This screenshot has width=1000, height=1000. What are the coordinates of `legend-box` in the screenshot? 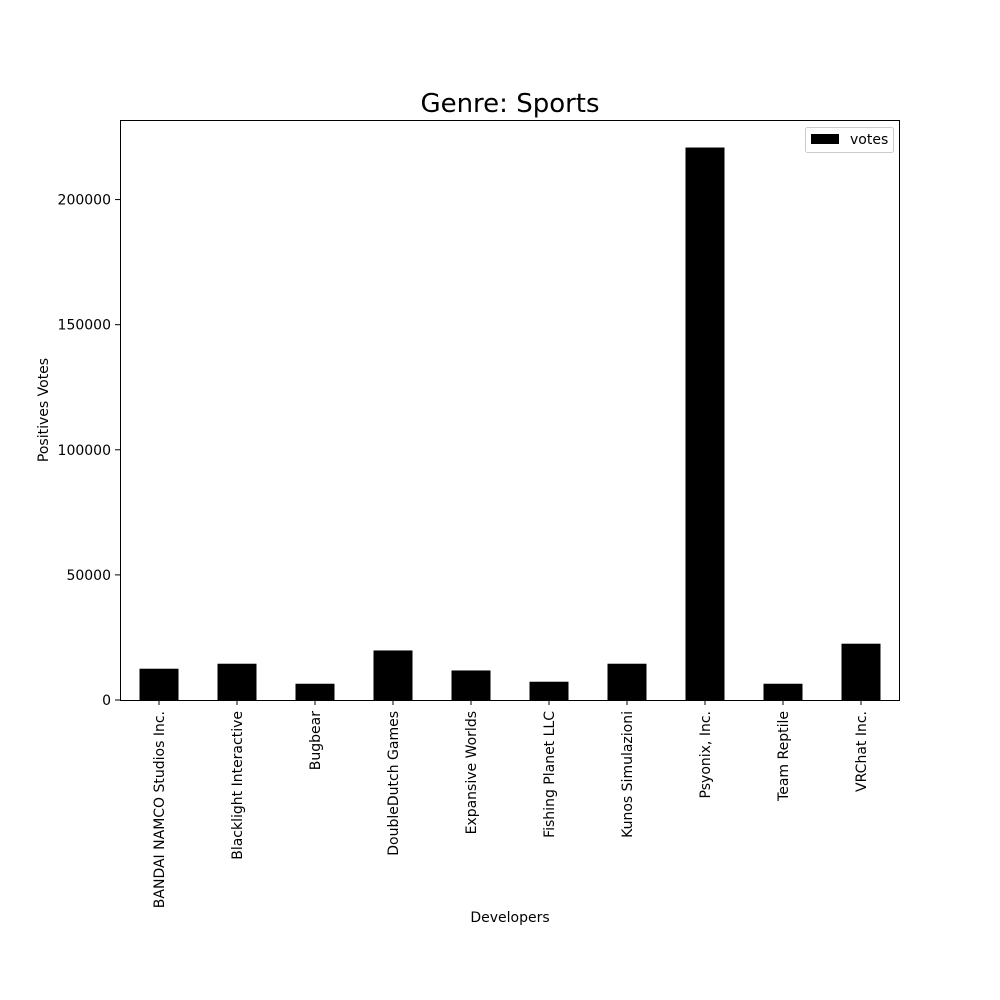 It's located at (849, 140).